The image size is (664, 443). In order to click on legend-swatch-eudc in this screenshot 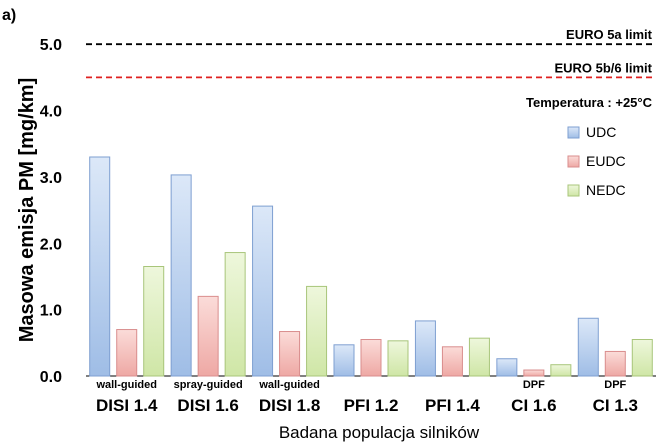, I will do `click(573, 161)`.